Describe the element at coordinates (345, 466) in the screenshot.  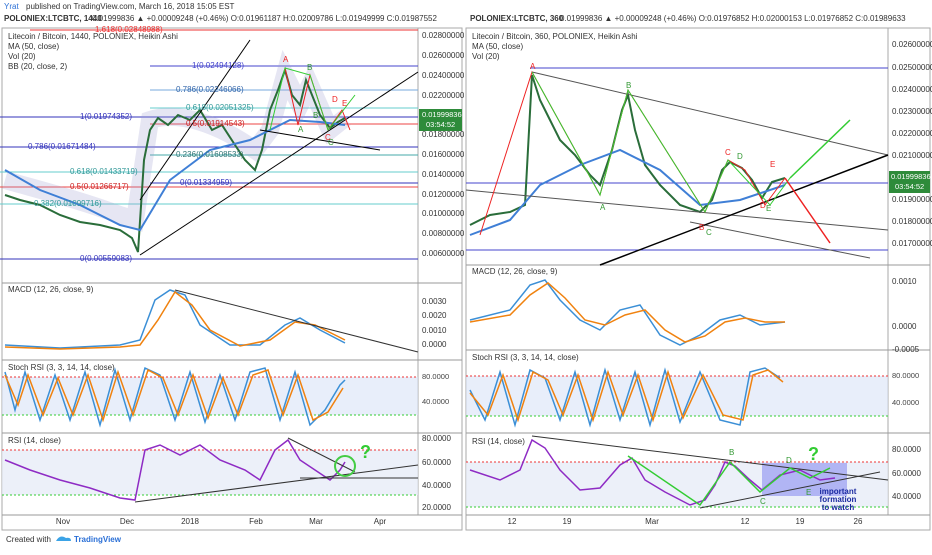
I see `highlight-circle` at that location.